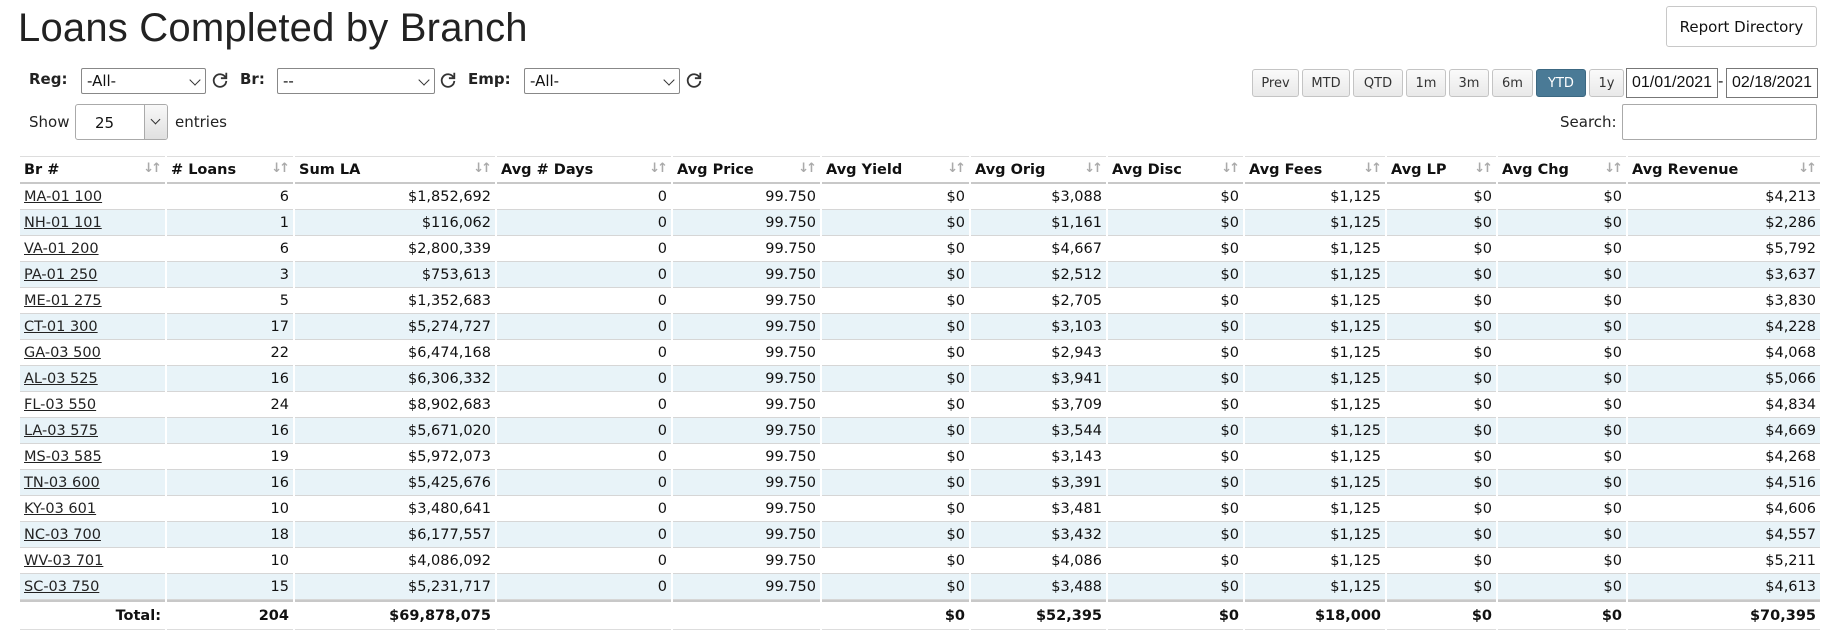  What do you see at coordinates (1147, 169) in the screenshot?
I see `column-header-label: Avg Disc` at bounding box center [1147, 169].